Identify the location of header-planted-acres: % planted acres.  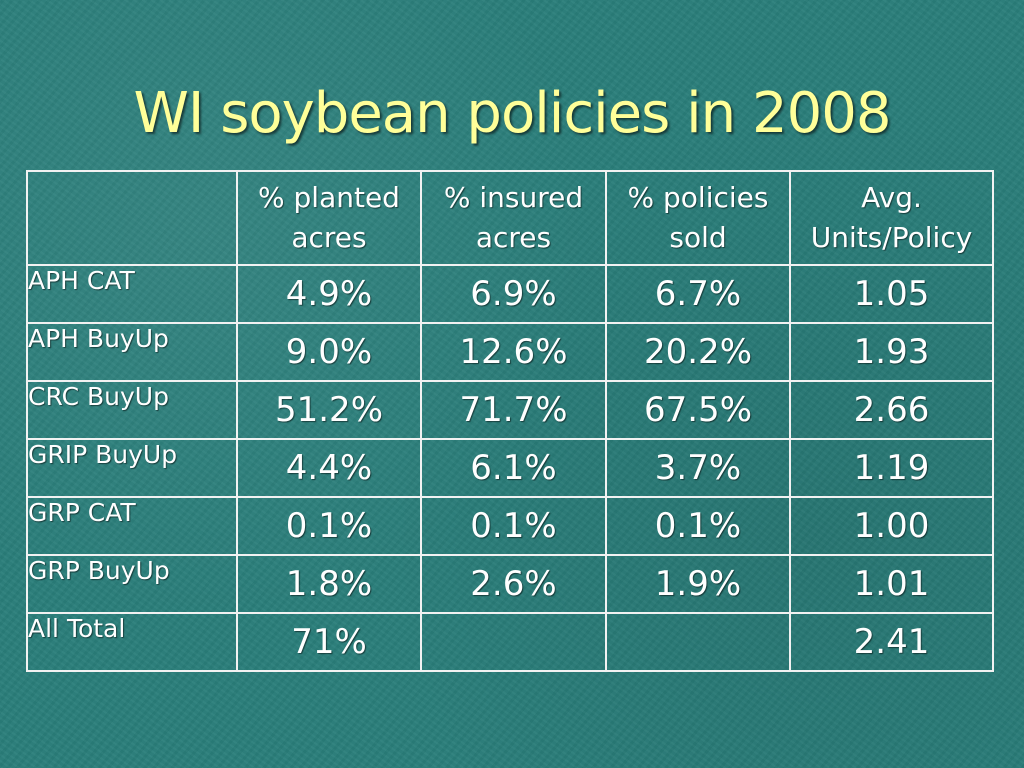
(329, 218).